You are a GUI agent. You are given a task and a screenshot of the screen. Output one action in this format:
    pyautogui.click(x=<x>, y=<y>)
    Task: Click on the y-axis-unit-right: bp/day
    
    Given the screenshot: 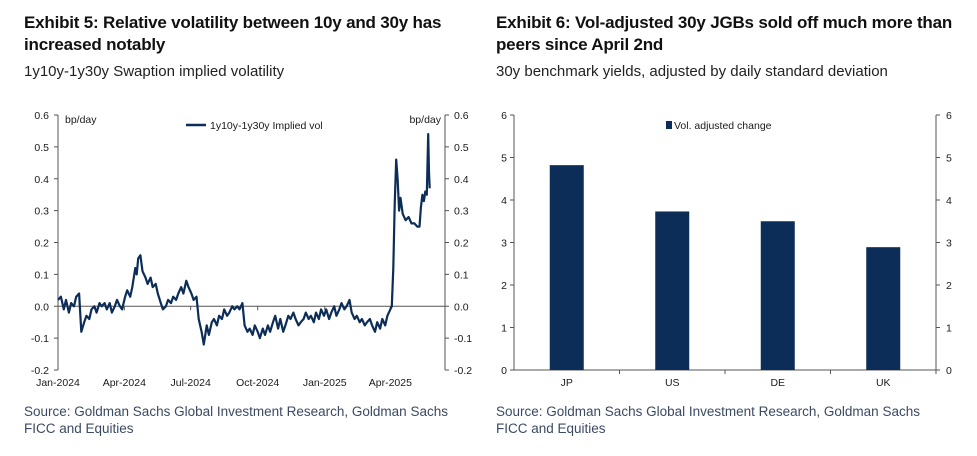 What is the action you would take?
    pyautogui.click(x=425, y=120)
    